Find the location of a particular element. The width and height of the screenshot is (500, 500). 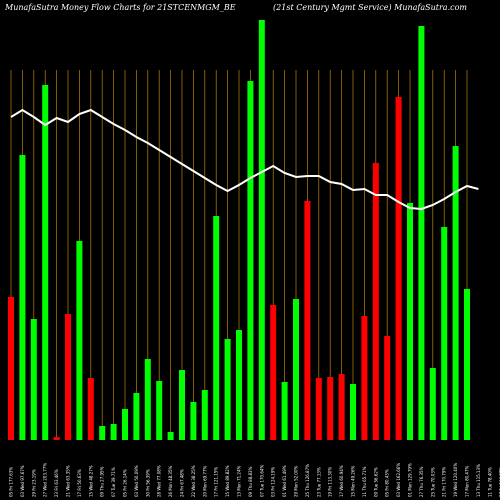

x-tick-label: 17 Mon 80.47% is located at coordinates (467, 481).